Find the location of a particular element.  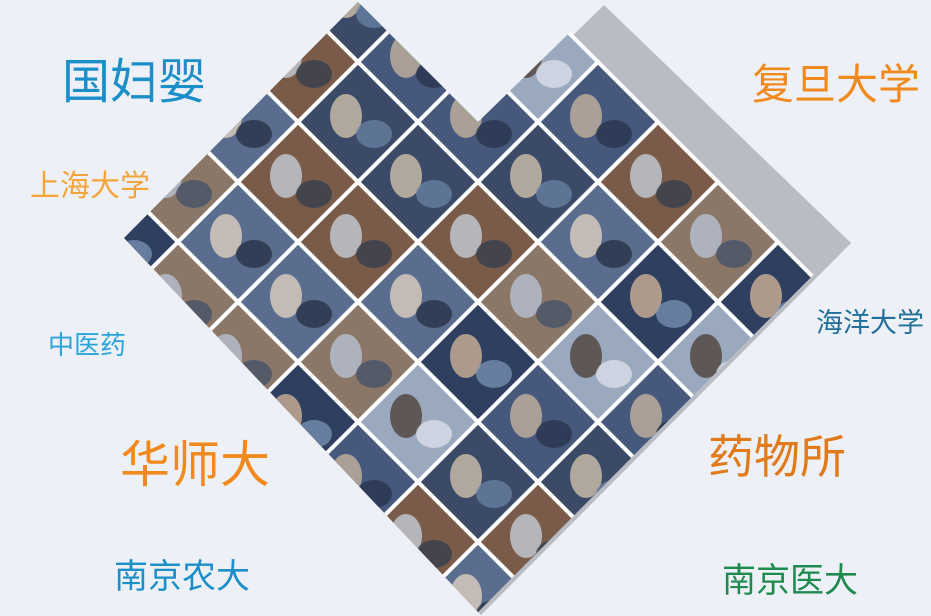

label-yaowusuo: 药物所 is located at coordinates (777, 457).